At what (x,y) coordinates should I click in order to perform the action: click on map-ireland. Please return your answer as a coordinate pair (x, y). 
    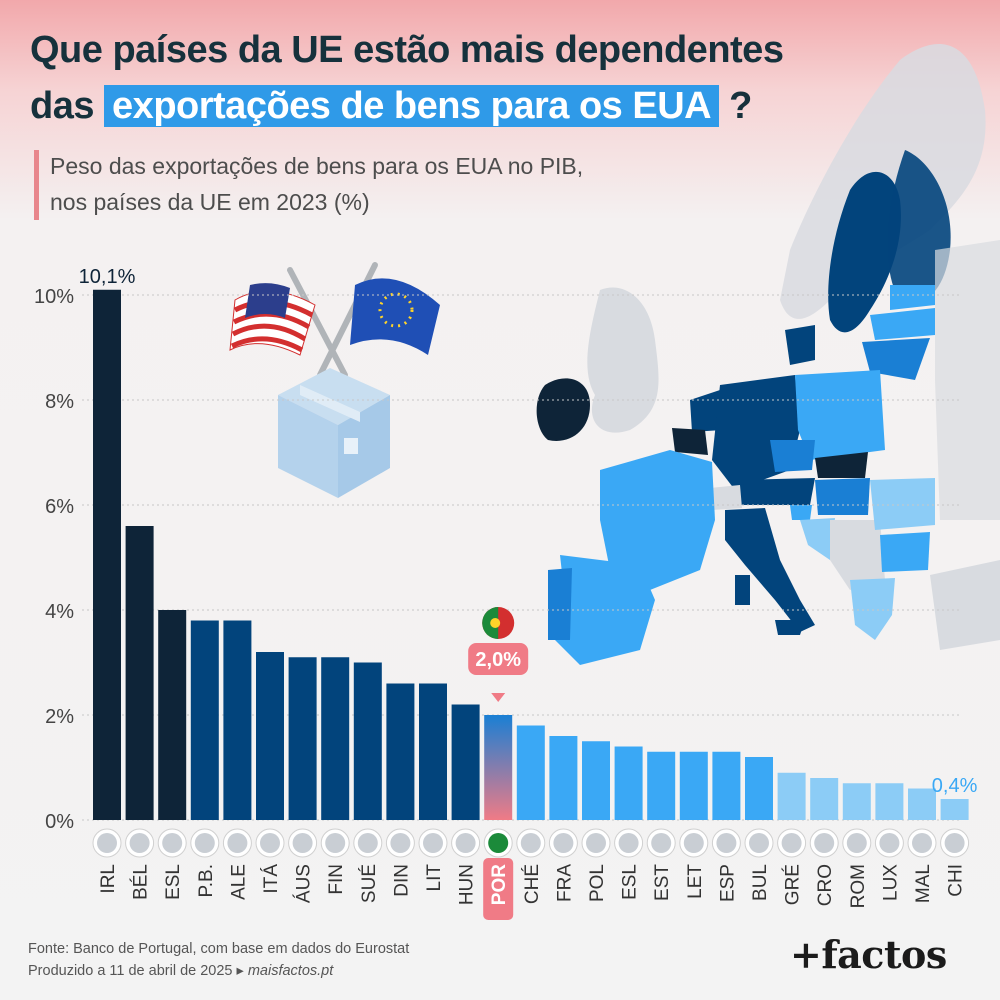
    Looking at the image, I should click on (563, 409).